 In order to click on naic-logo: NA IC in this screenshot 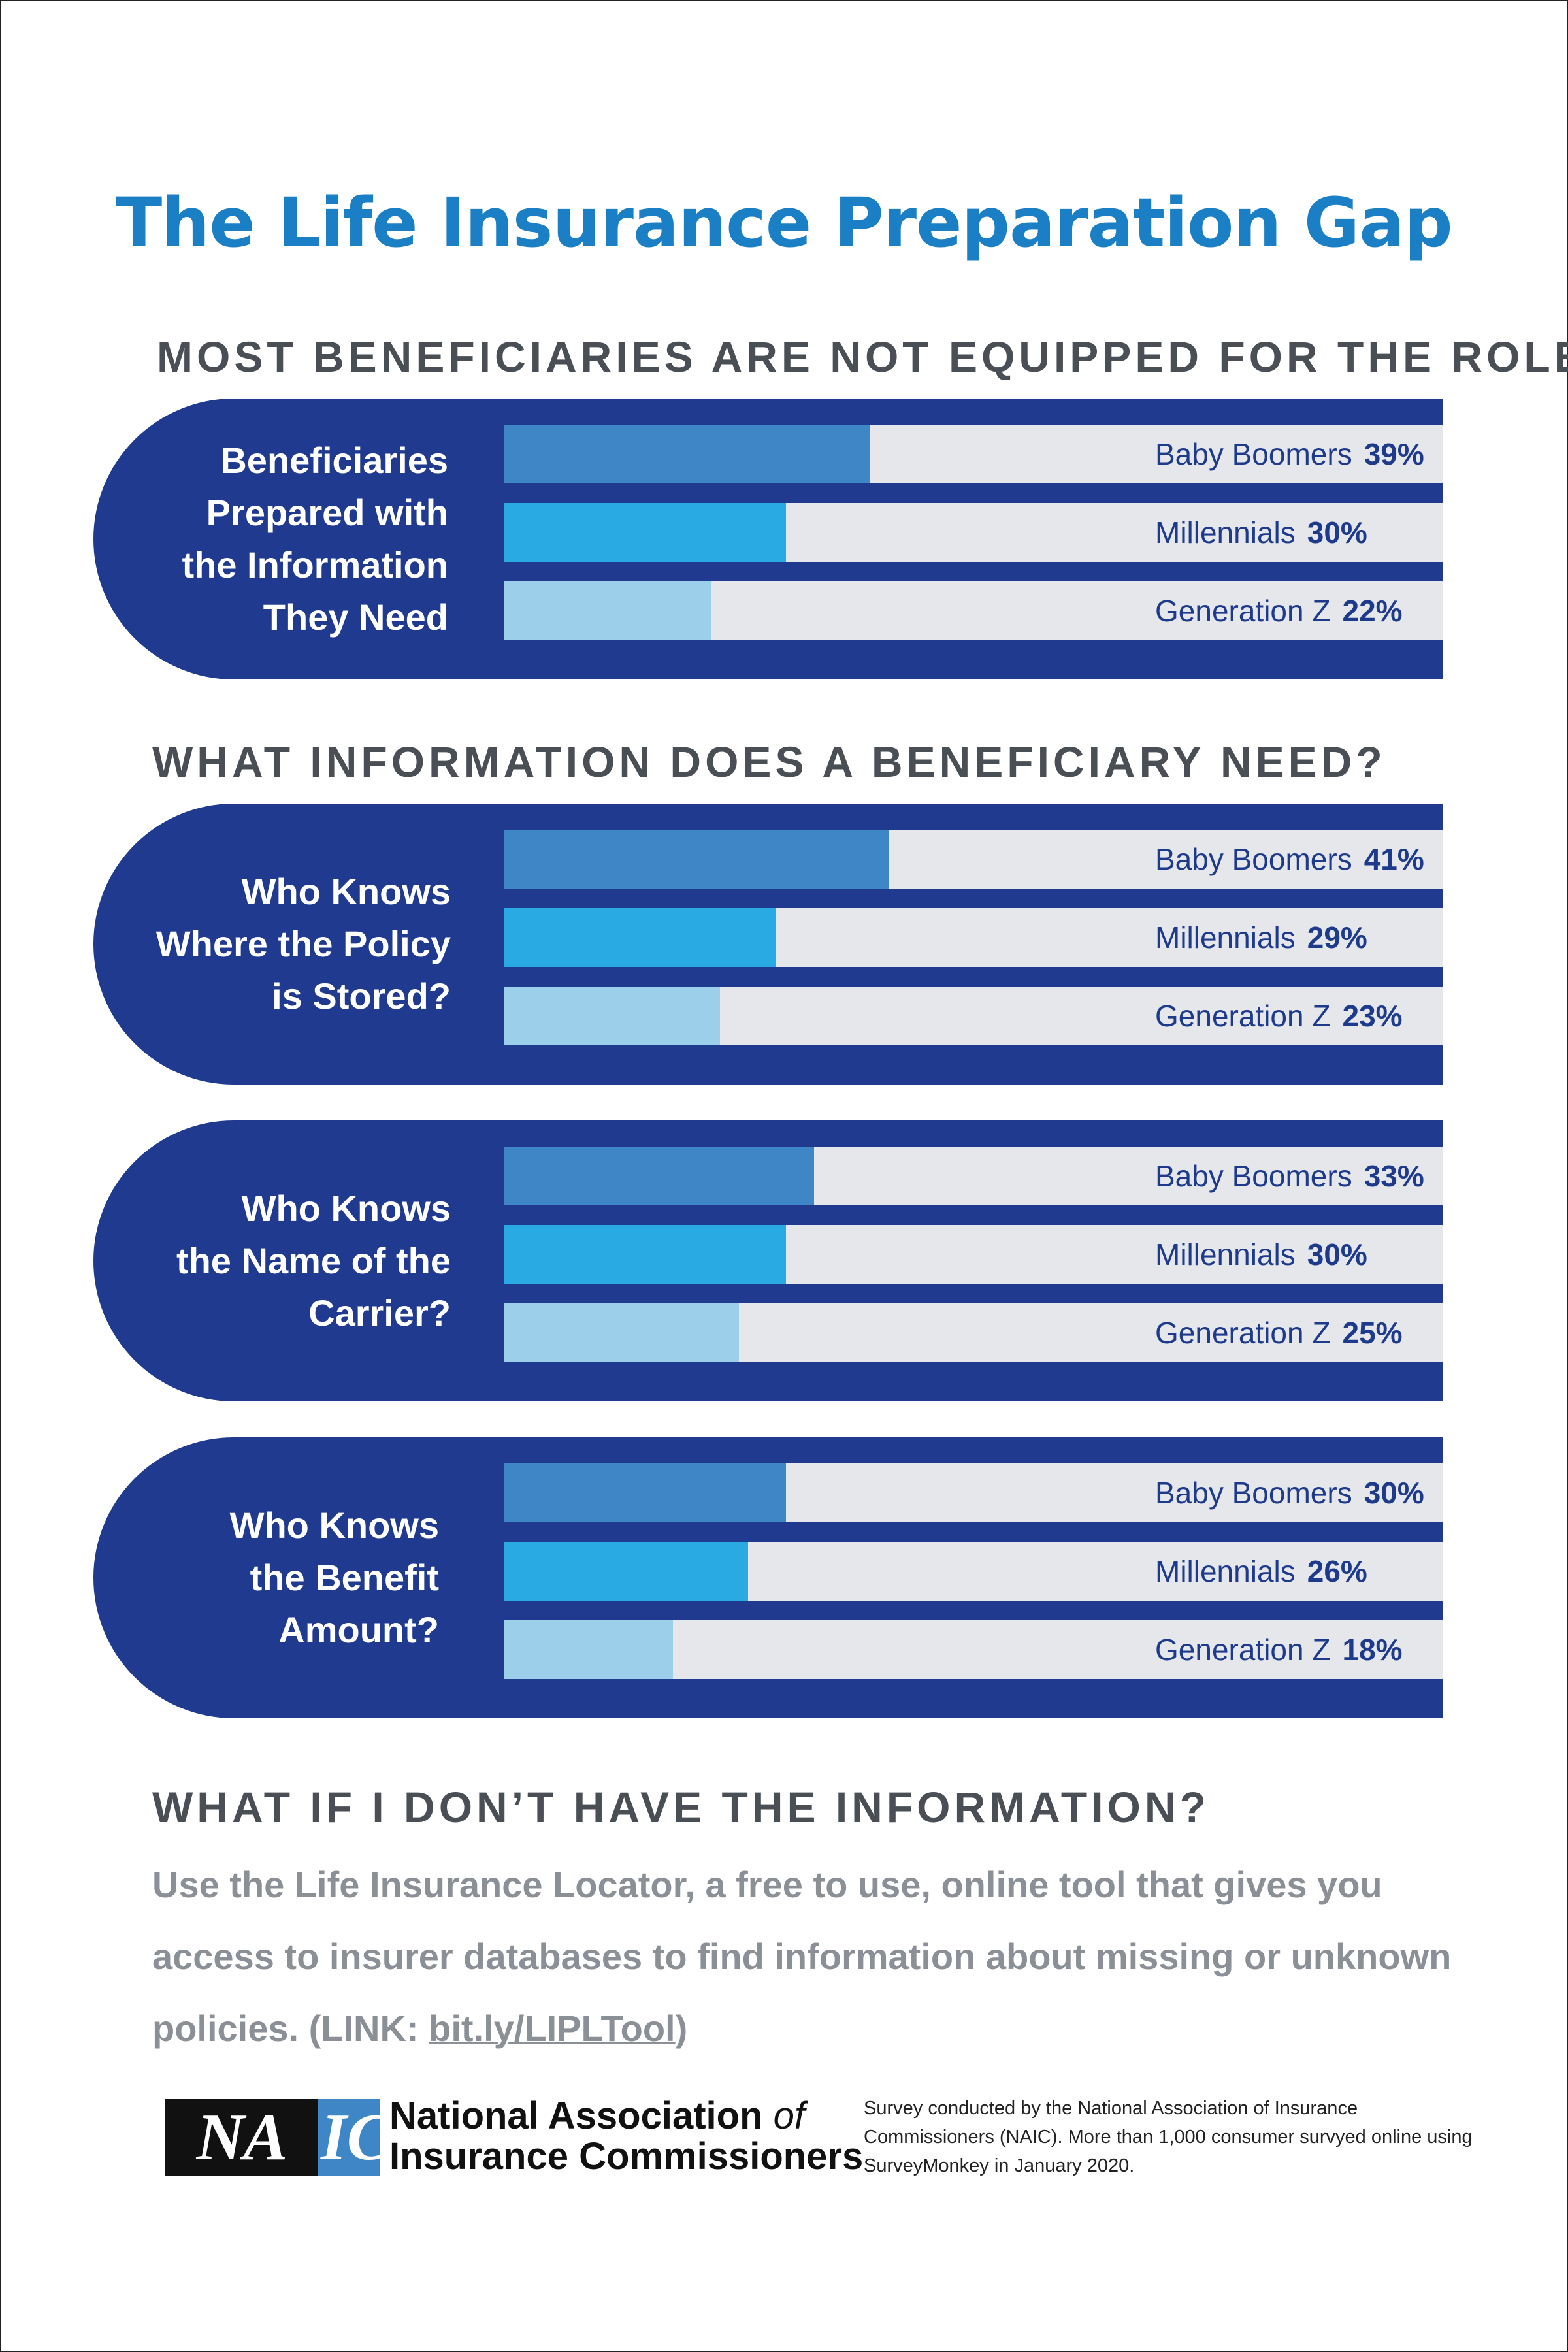, I will do `click(278, 2137)`.